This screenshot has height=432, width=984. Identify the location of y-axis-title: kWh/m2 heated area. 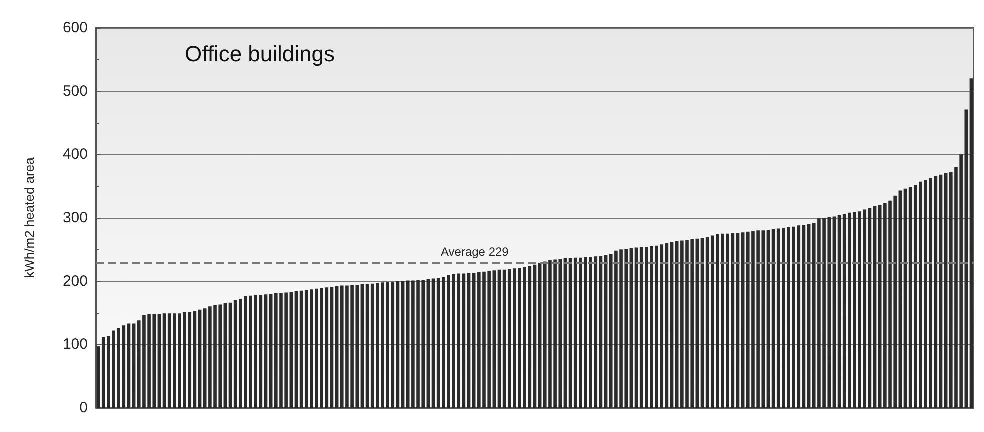
(29, 217).